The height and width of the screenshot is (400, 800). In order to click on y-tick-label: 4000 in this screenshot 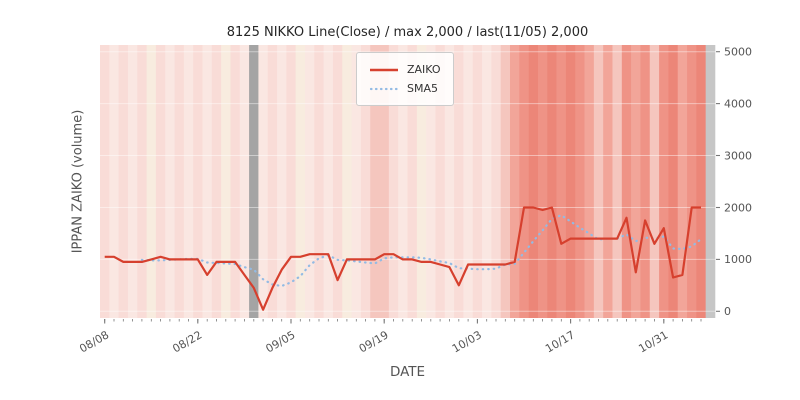, I will do `click(738, 103)`.